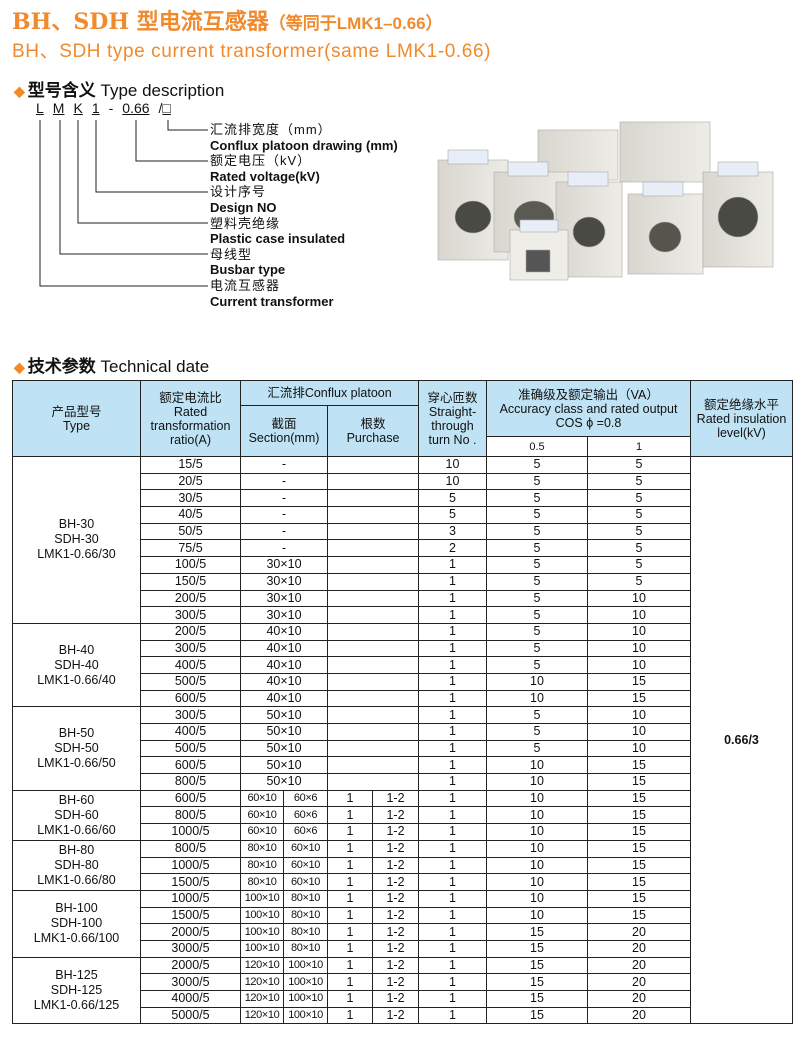 This screenshot has width=802, height=1042. What do you see at coordinates (190, 898) in the screenshot?
I see `ratio-cell: 1000/5` at bounding box center [190, 898].